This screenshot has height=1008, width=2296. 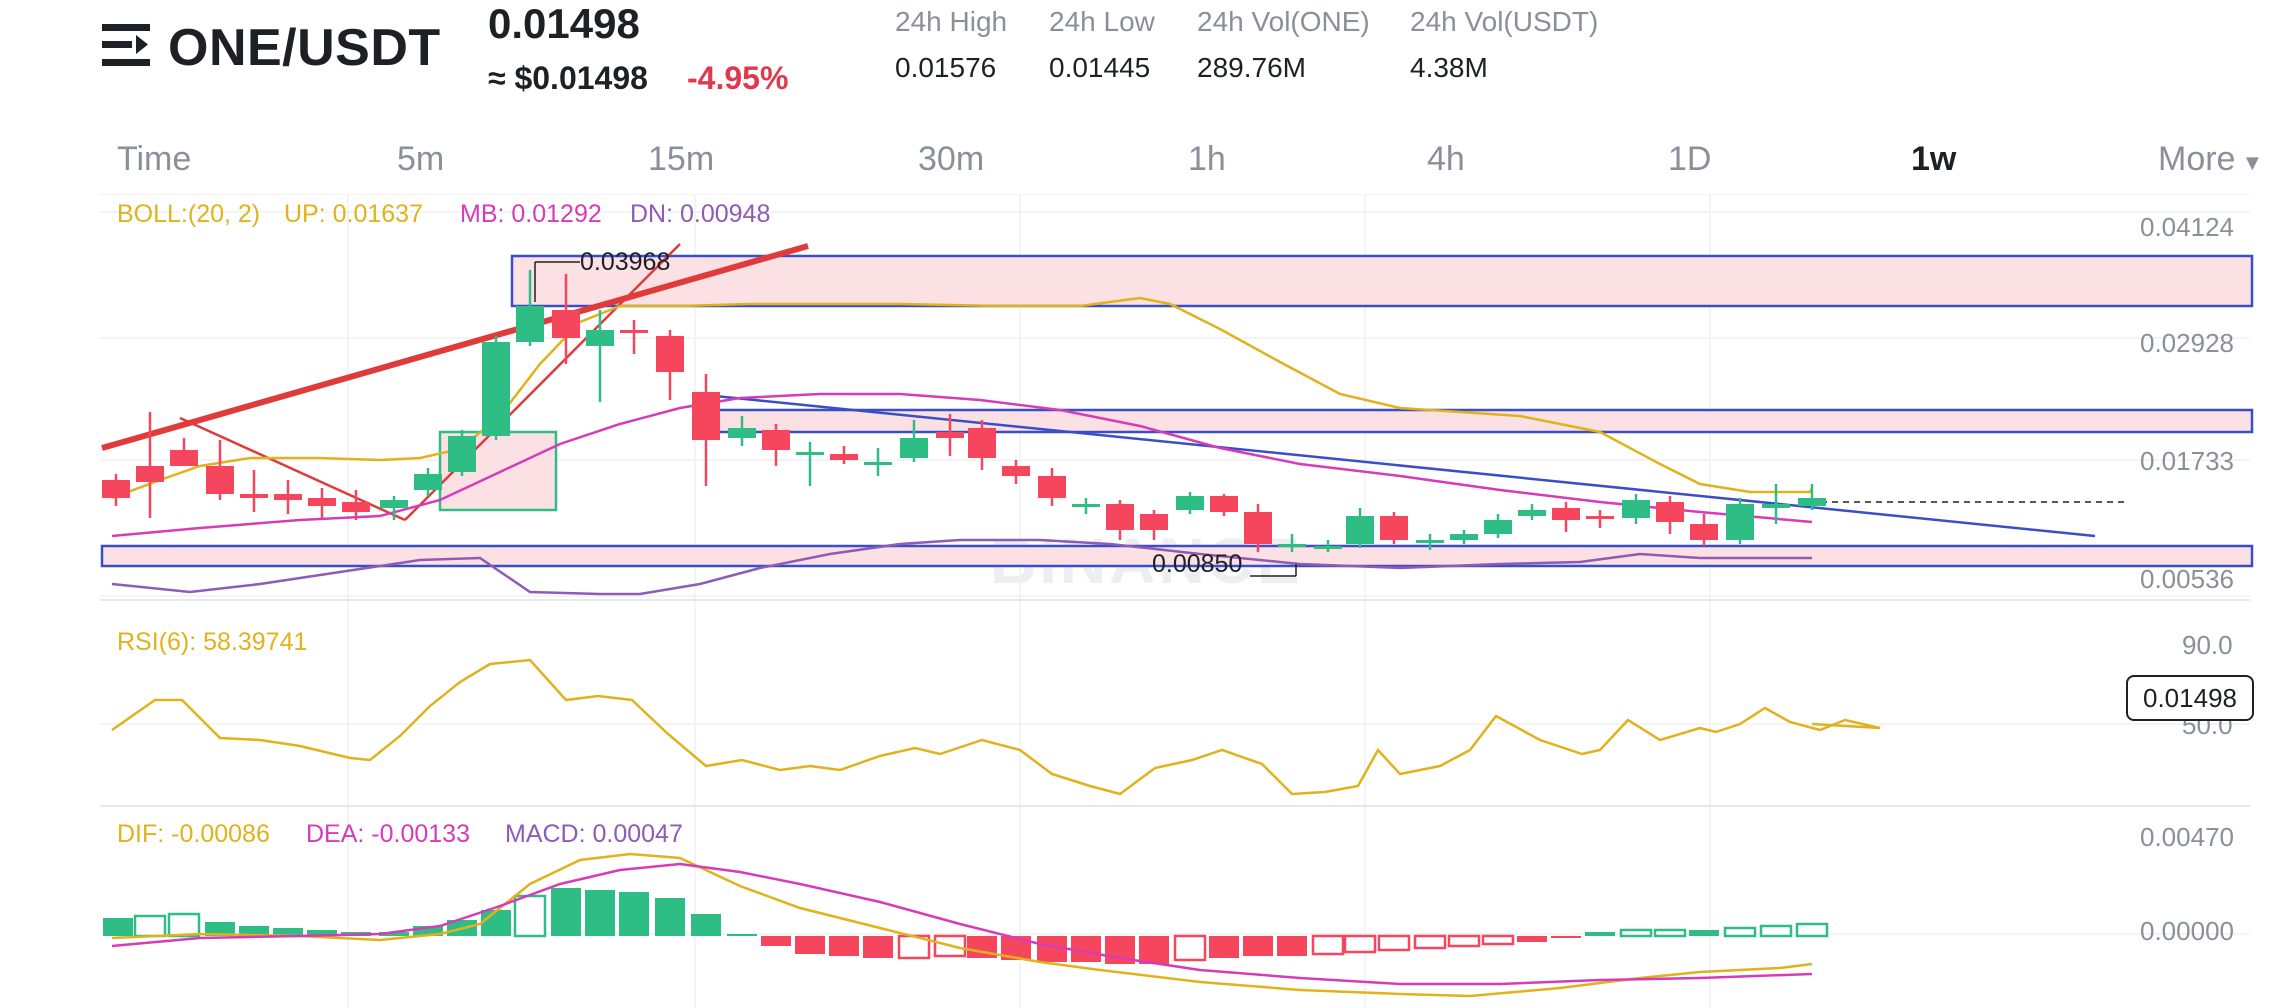 I want to click on dea-line, so click(x=962, y=924).